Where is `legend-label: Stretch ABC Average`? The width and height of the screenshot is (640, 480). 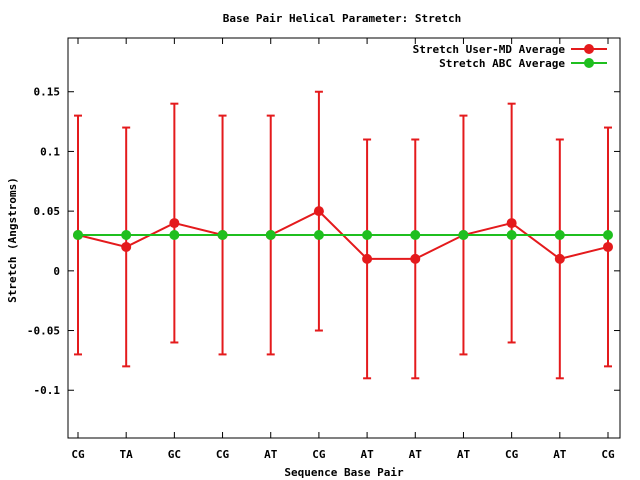
legend-label: Stretch ABC Average is located at coordinates (502, 63).